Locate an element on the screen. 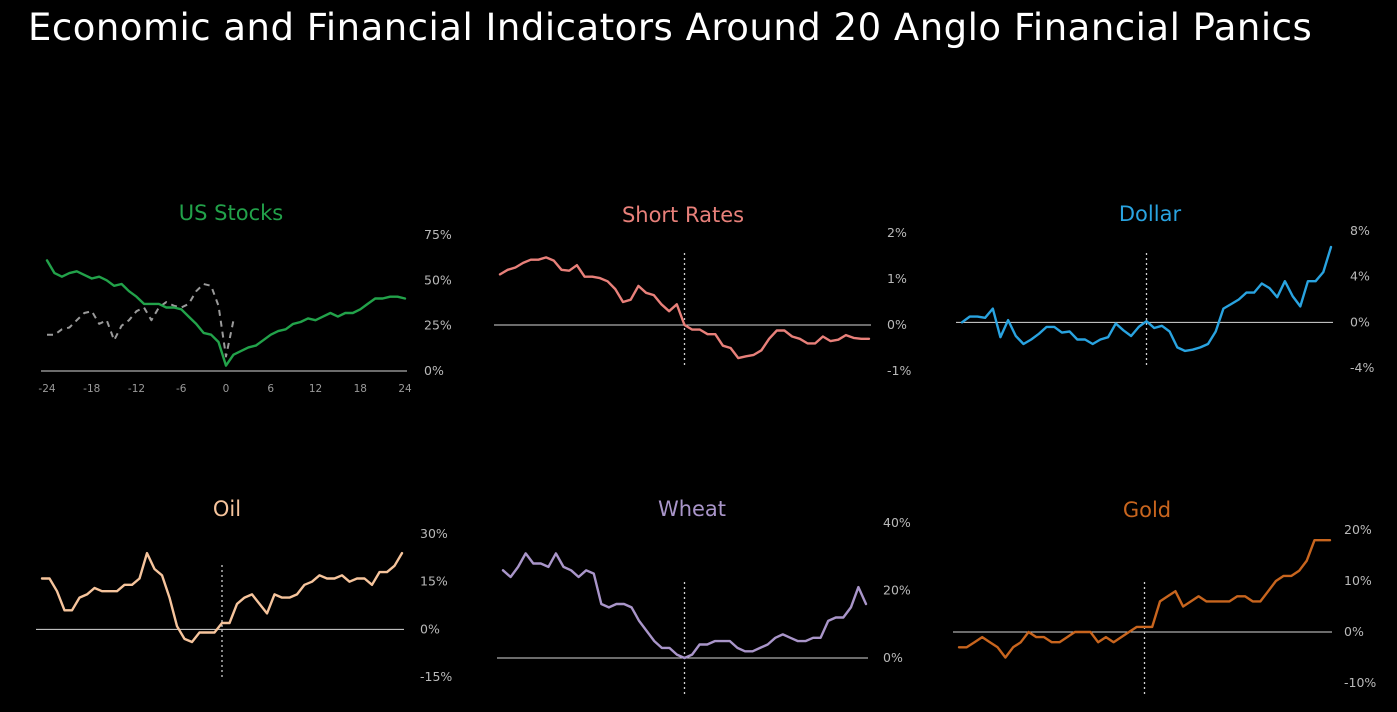 Image resolution: width=1397 pixels, height=712 pixels. short-rates-series-line is located at coordinates (684, 308).